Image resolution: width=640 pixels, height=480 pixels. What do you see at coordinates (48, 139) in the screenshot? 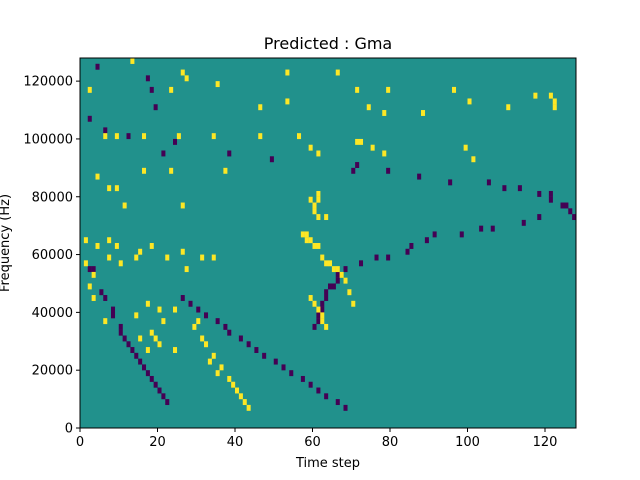
I see `y-tick-label: 100000` at bounding box center [48, 139].